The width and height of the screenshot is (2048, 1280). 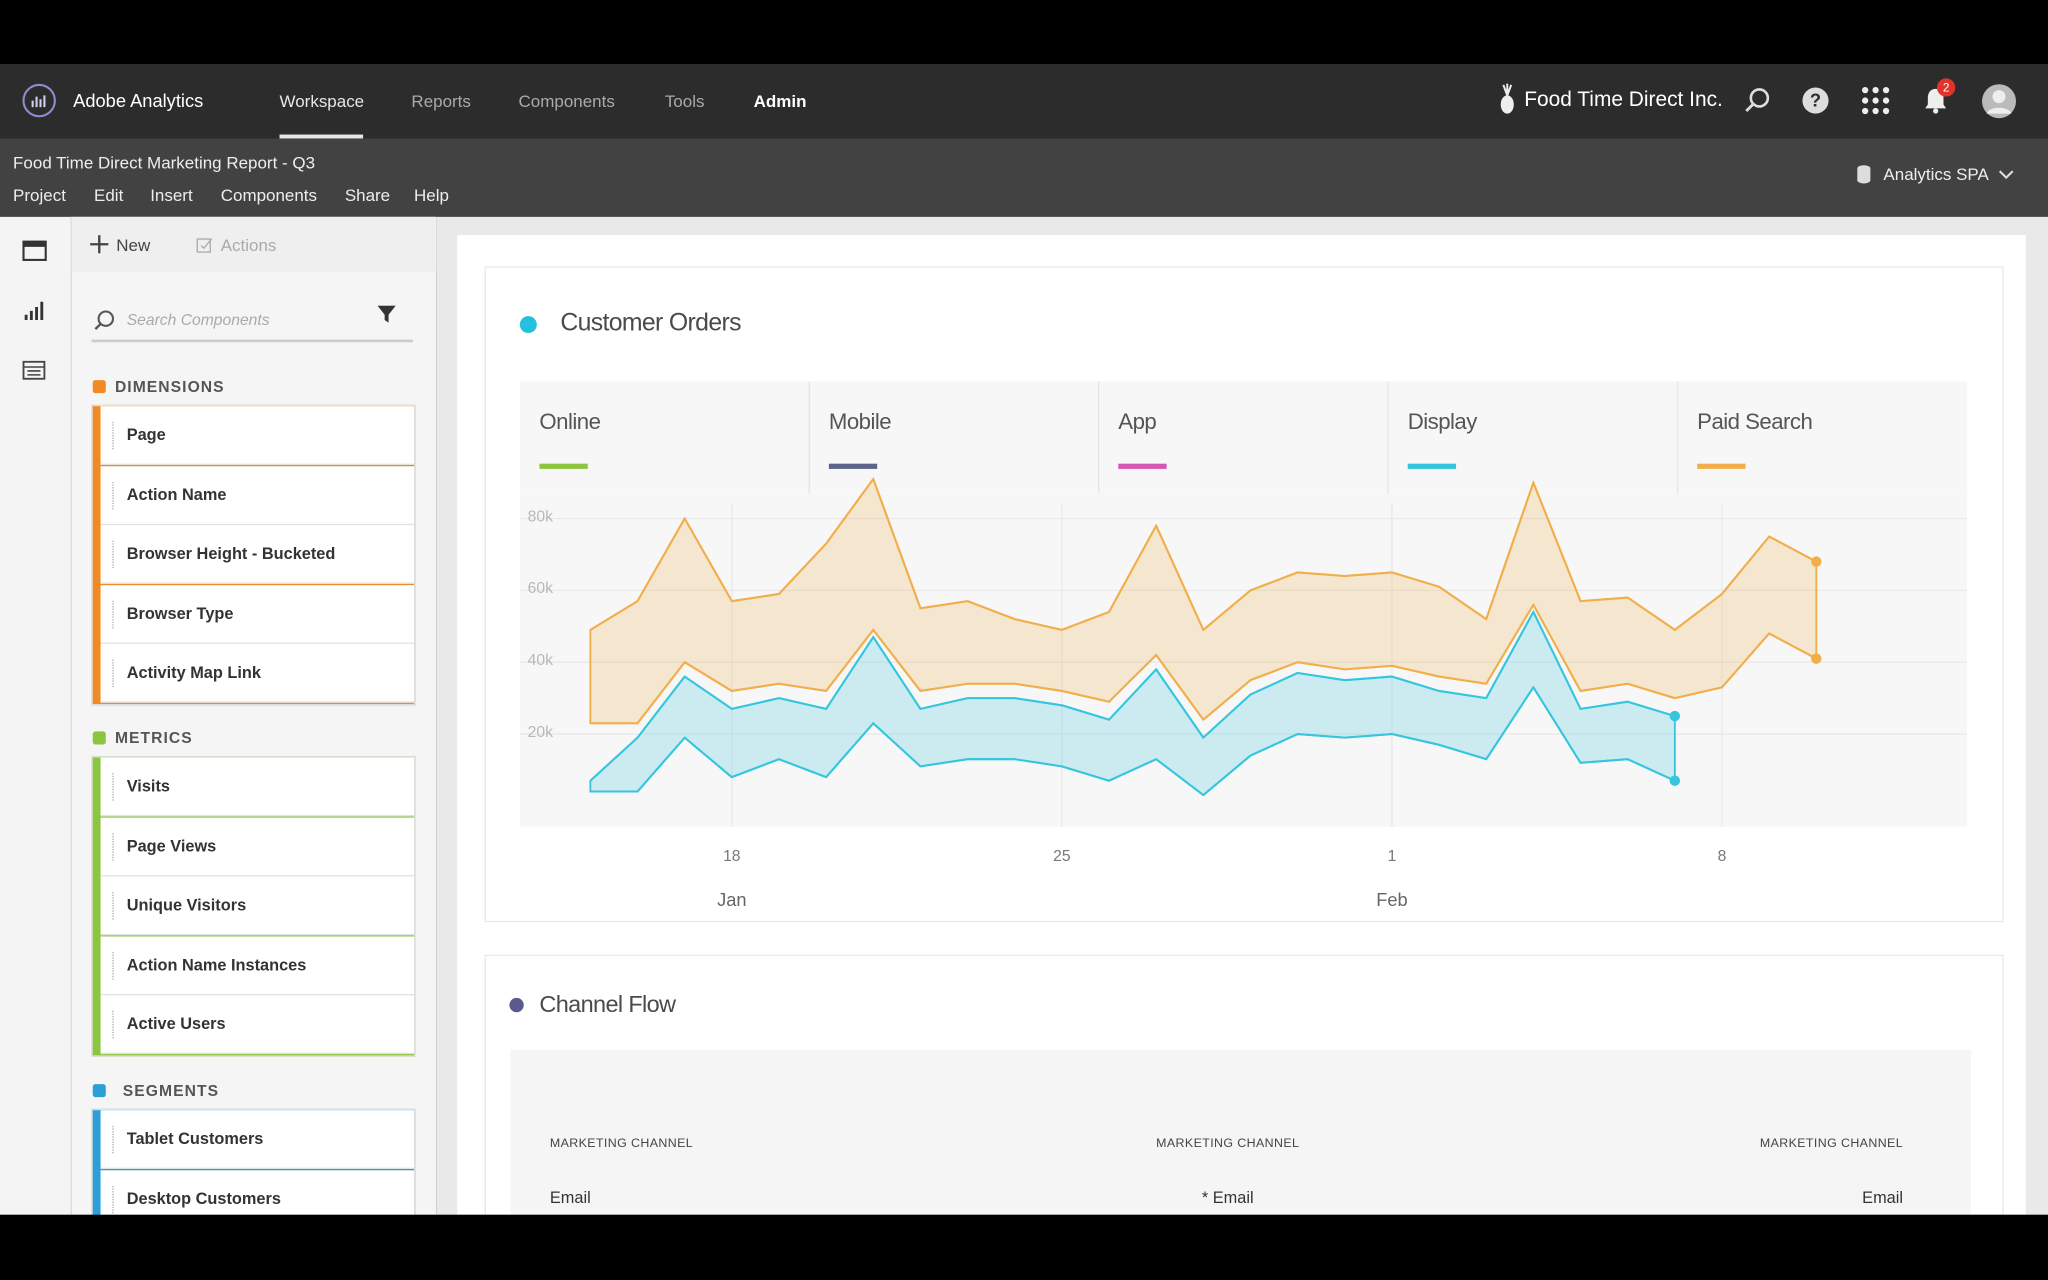 I want to click on legend-label: Display, so click(x=1443, y=421).